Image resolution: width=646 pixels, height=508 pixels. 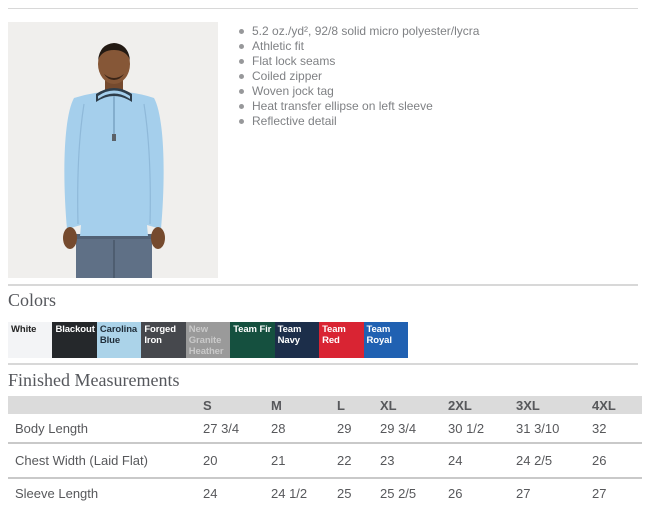 What do you see at coordinates (538, 428) in the screenshot?
I see `measurement-value: 31 3/10` at bounding box center [538, 428].